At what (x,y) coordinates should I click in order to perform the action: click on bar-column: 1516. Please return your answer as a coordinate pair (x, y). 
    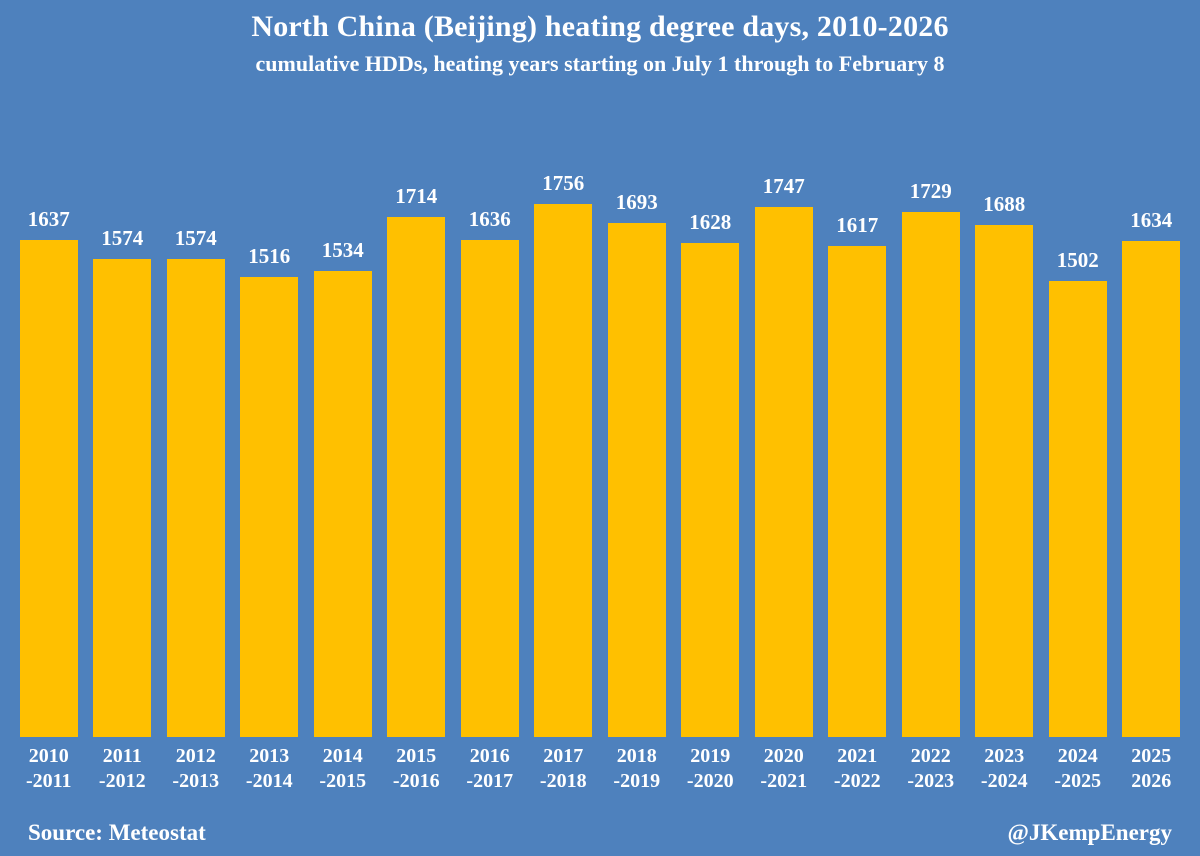
    Looking at the image, I should click on (270, 490).